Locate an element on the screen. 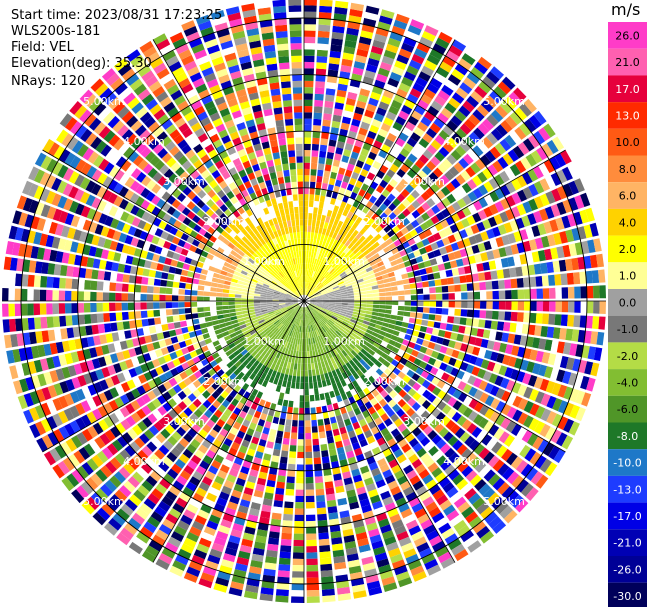 The image size is (647, 607). colorbar-tick-label: -21.0 is located at coordinates (627, 543).